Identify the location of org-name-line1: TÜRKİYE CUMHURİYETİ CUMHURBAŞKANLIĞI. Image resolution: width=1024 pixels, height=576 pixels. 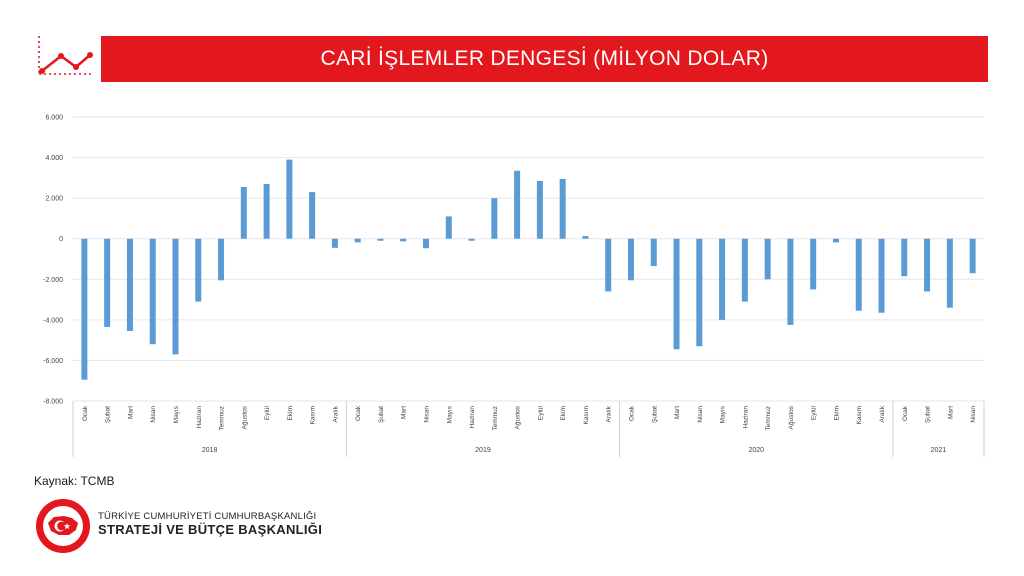
(207, 516).